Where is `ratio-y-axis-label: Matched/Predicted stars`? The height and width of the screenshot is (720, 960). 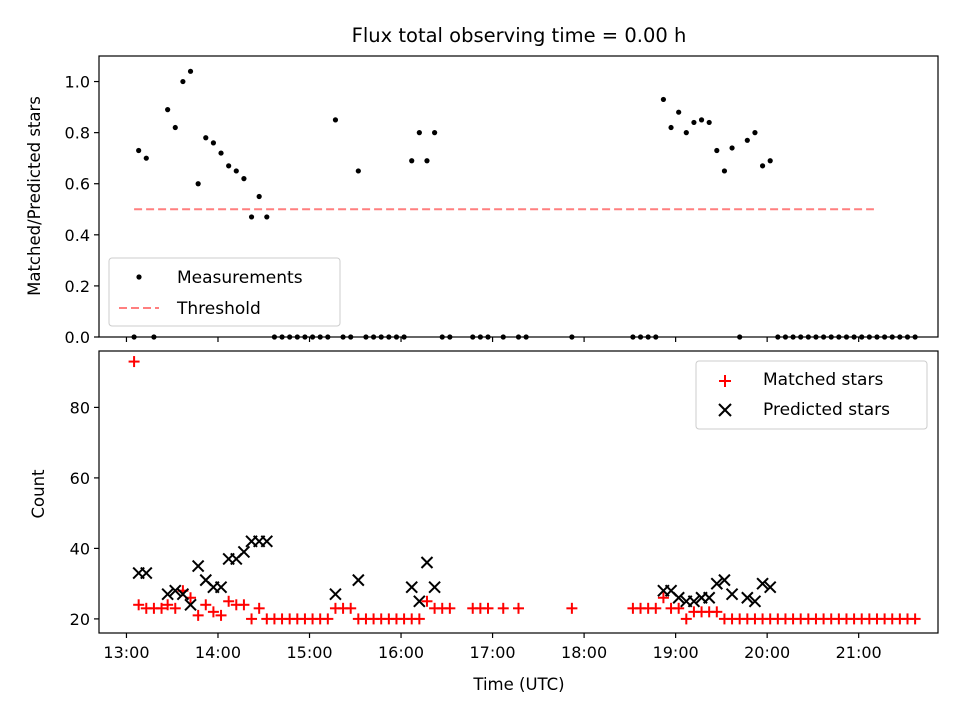
ratio-y-axis-label: Matched/Predicted stars is located at coordinates (34, 196).